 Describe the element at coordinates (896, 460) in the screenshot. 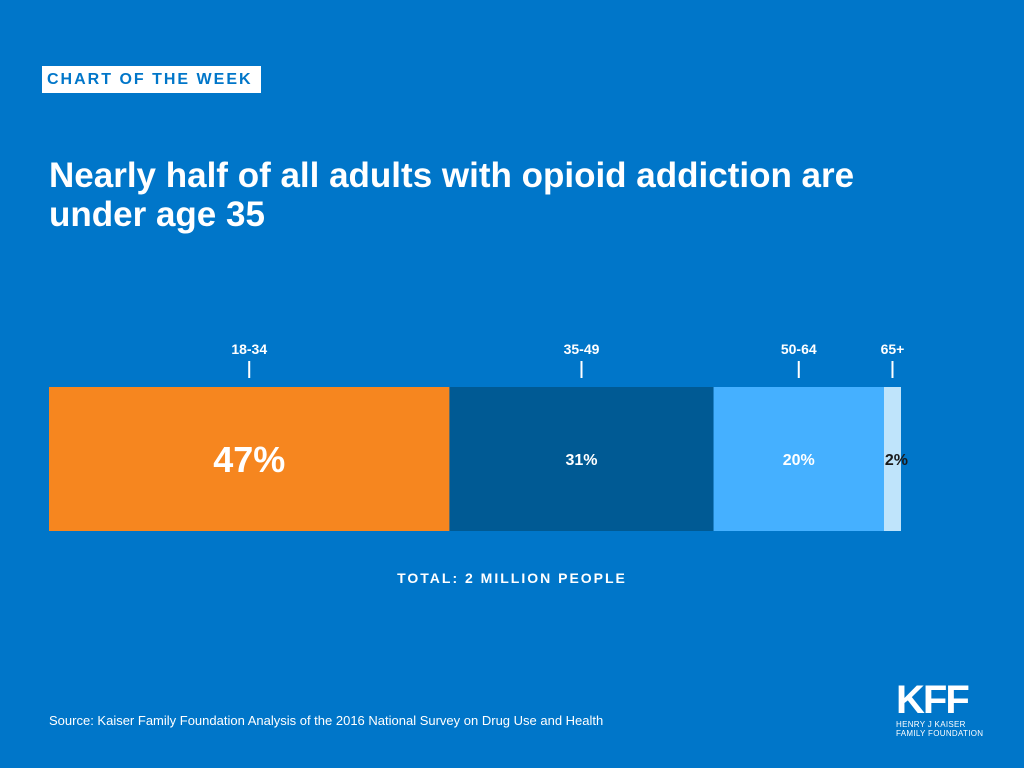

I see `value-label-65-plus: 2%` at that location.